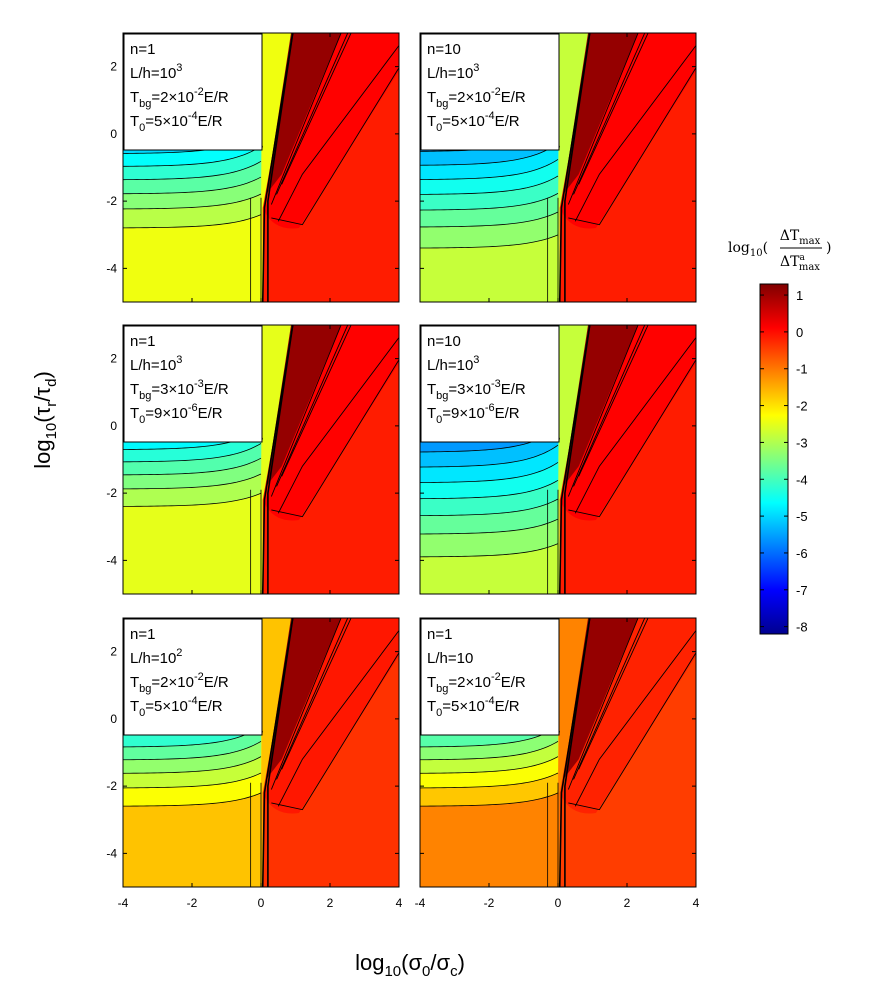 The image size is (872, 1000). I want to click on colorbar-tick-label: -5, so click(802, 516).